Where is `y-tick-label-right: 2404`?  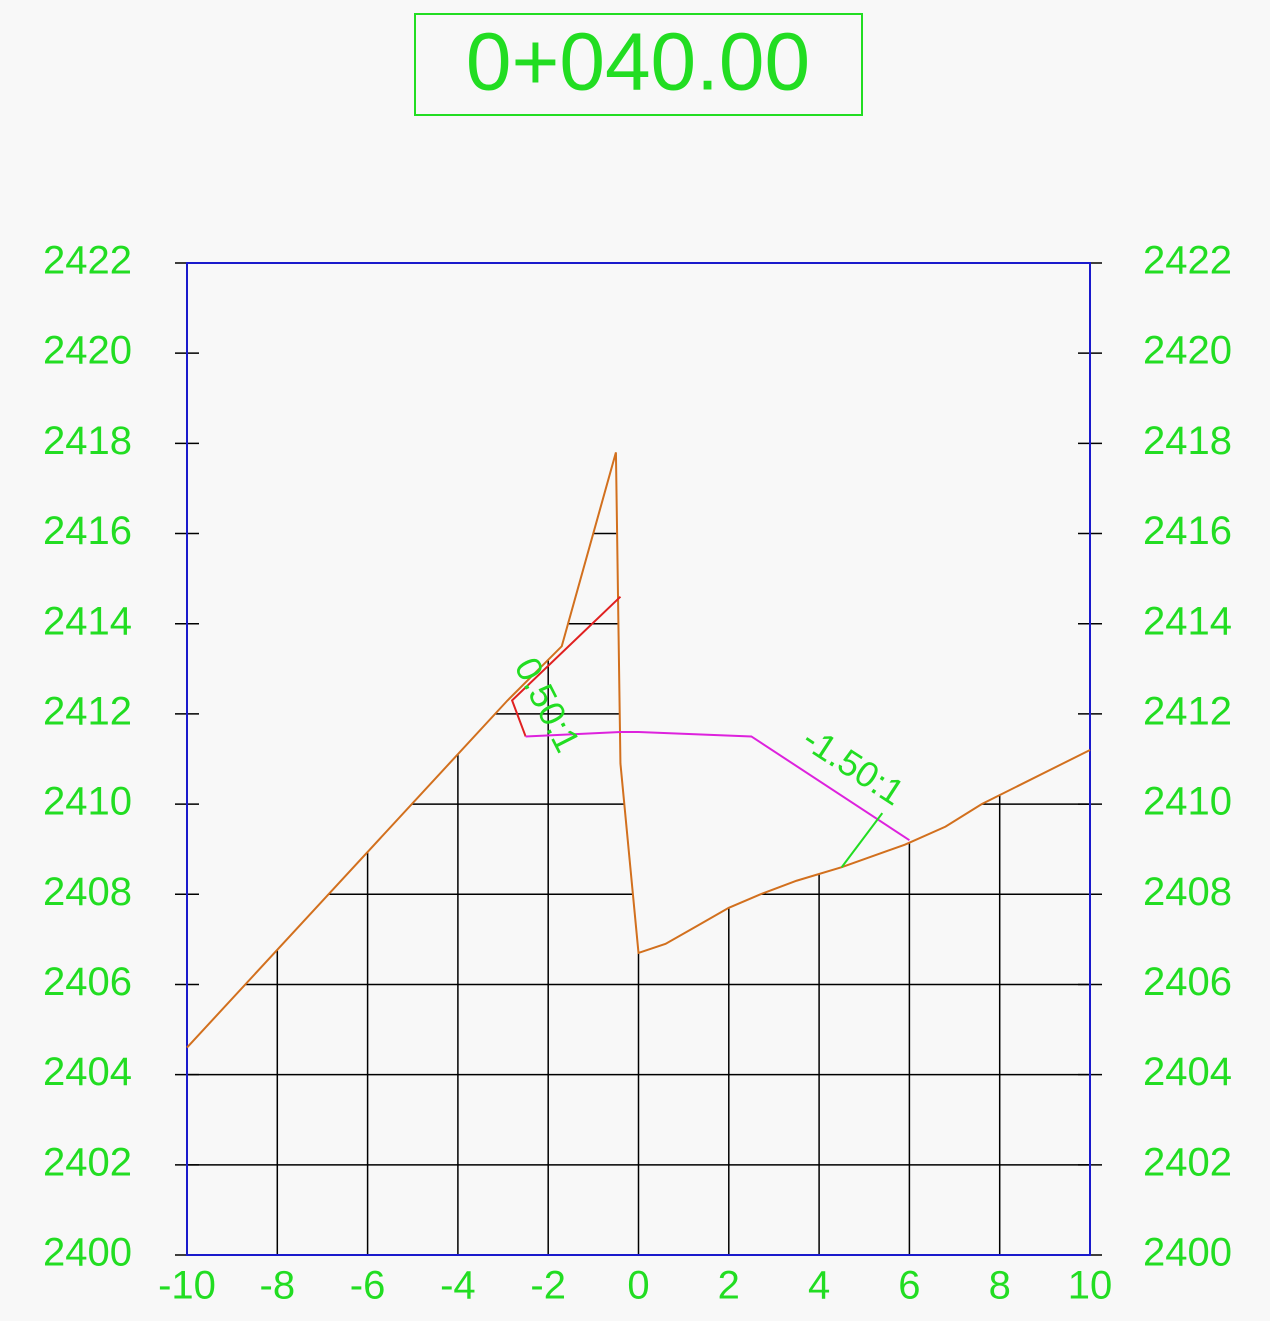
y-tick-label-right: 2404 is located at coordinates (1187, 1072).